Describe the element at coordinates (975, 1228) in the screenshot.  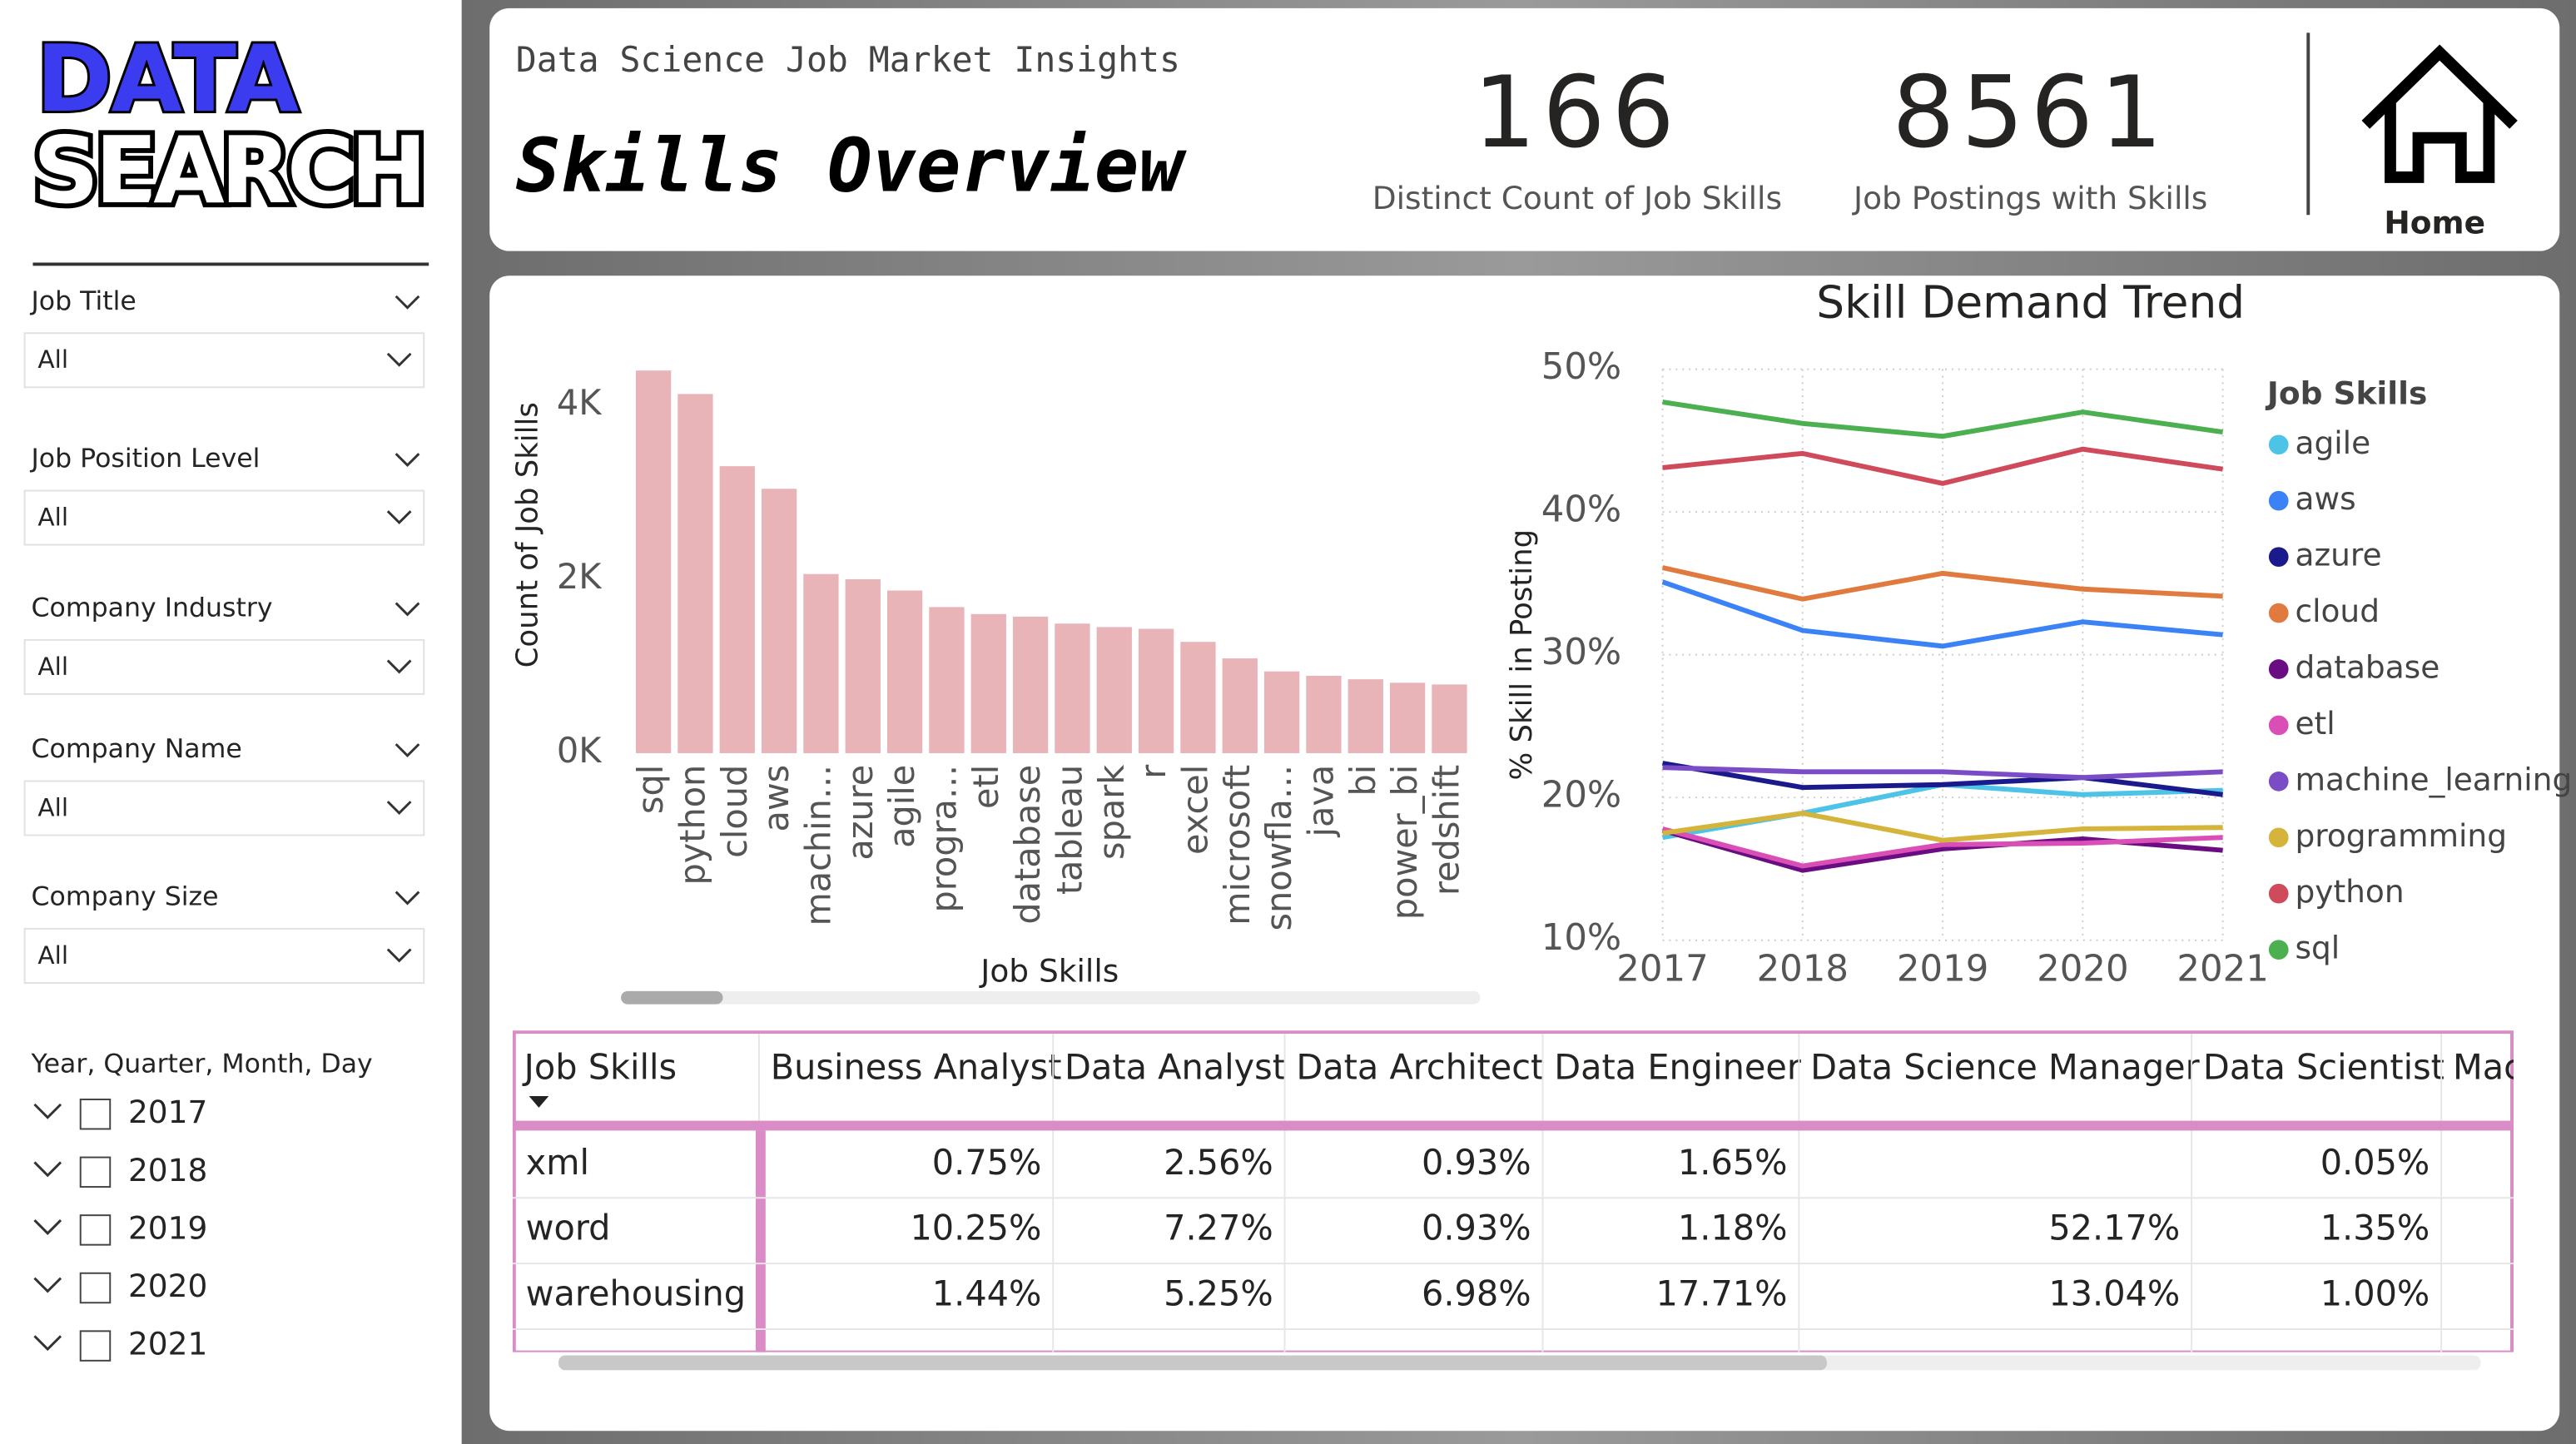
I see `table-cell: 10.25%` at that location.